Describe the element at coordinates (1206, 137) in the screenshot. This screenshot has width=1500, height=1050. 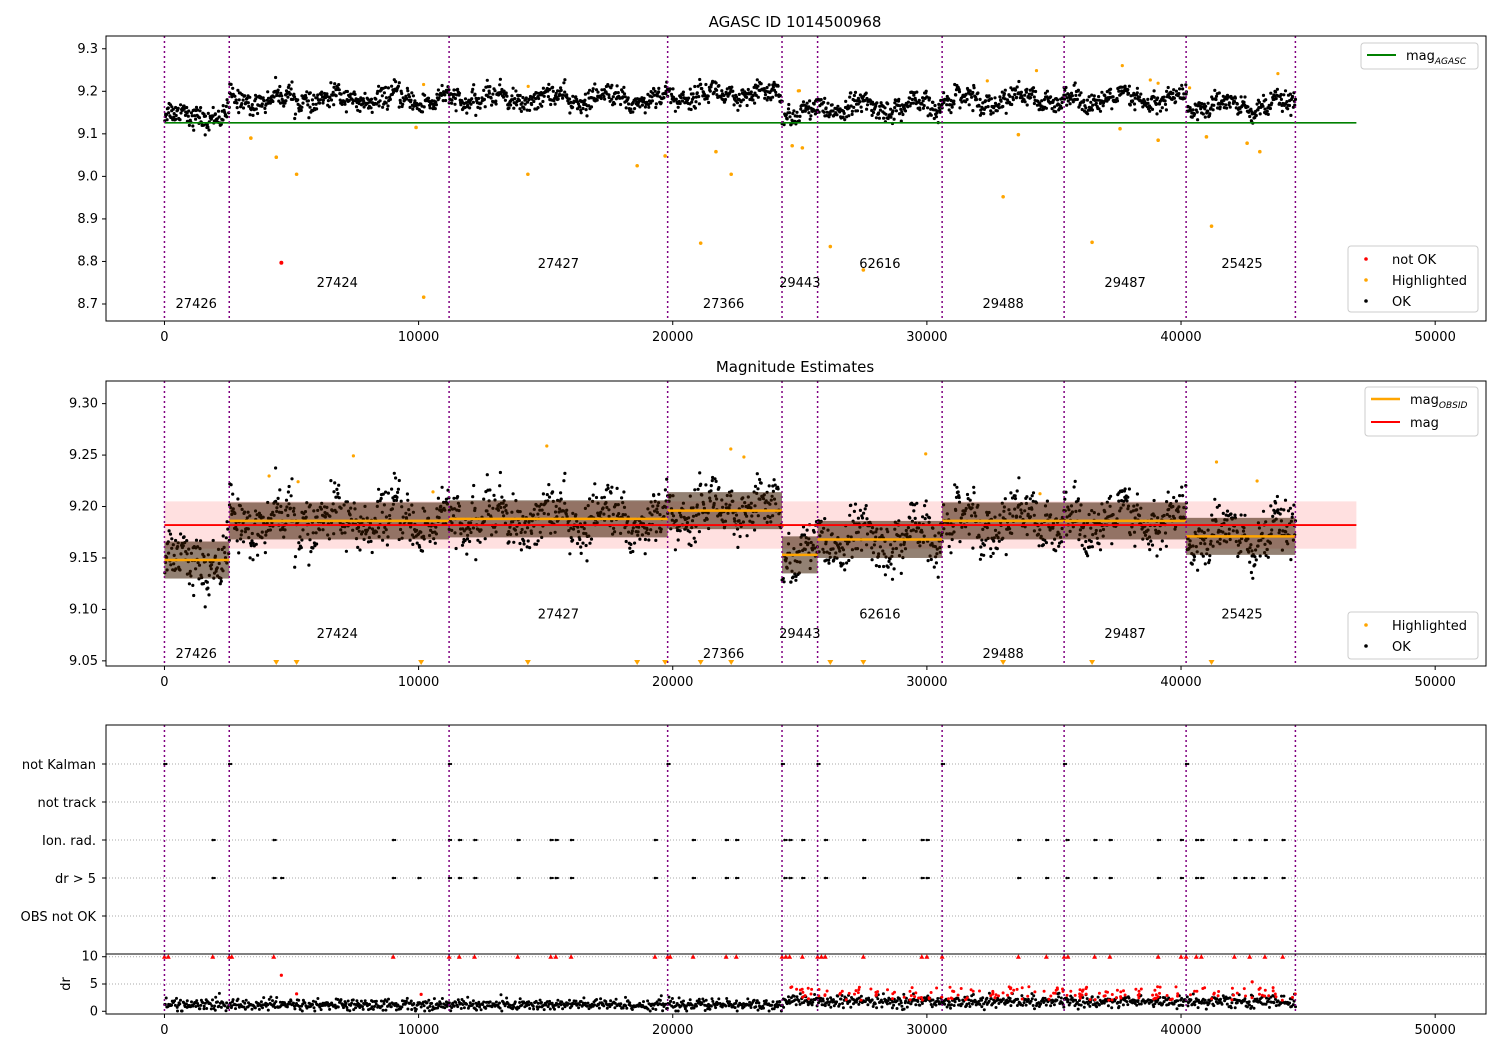
I see `highlighted-point` at that location.